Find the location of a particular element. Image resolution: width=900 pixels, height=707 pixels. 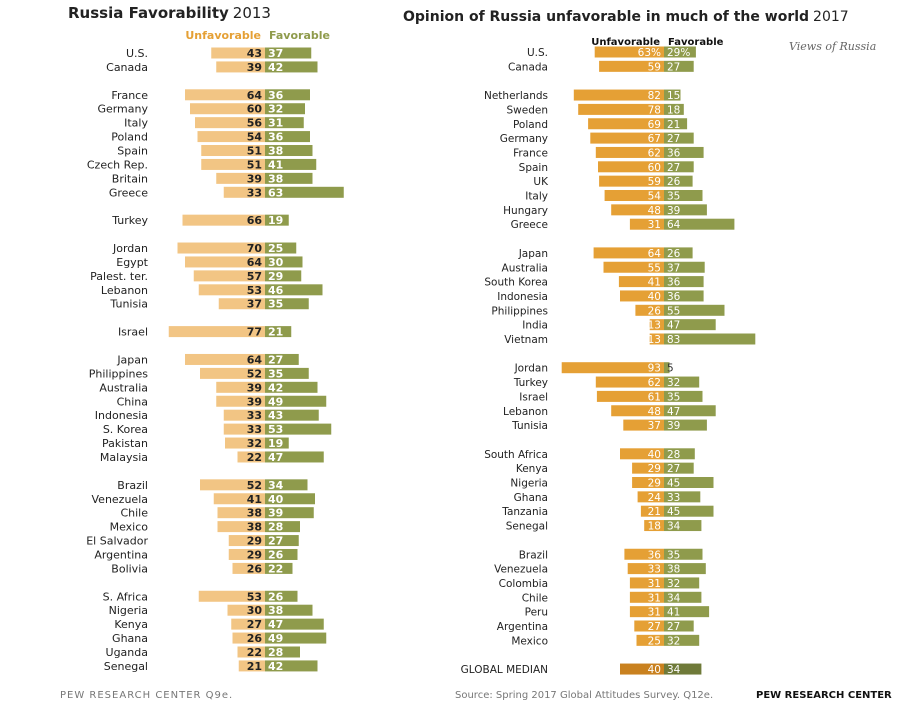

bar-unfav-venezuela is located at coordinates (239, 499).